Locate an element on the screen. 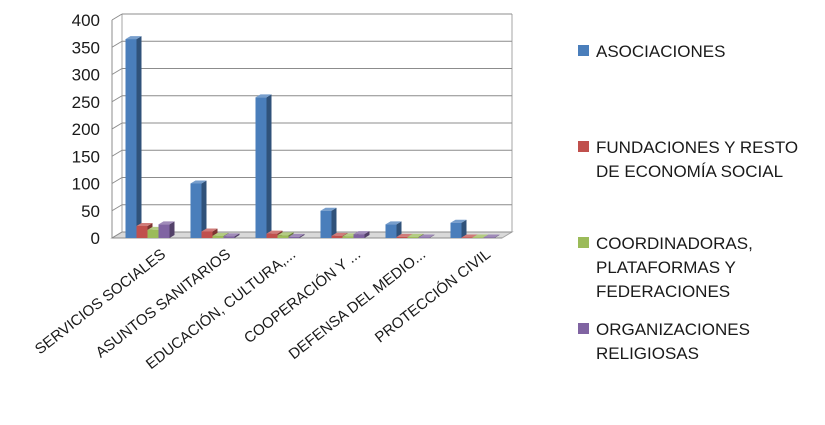 Image resolution: width=825 pixels, height=425 pixels. legend-label: FUNDACIONES Y RESTO DE ECONOMÍA SOCIAL is located at coordinates (697, 159).